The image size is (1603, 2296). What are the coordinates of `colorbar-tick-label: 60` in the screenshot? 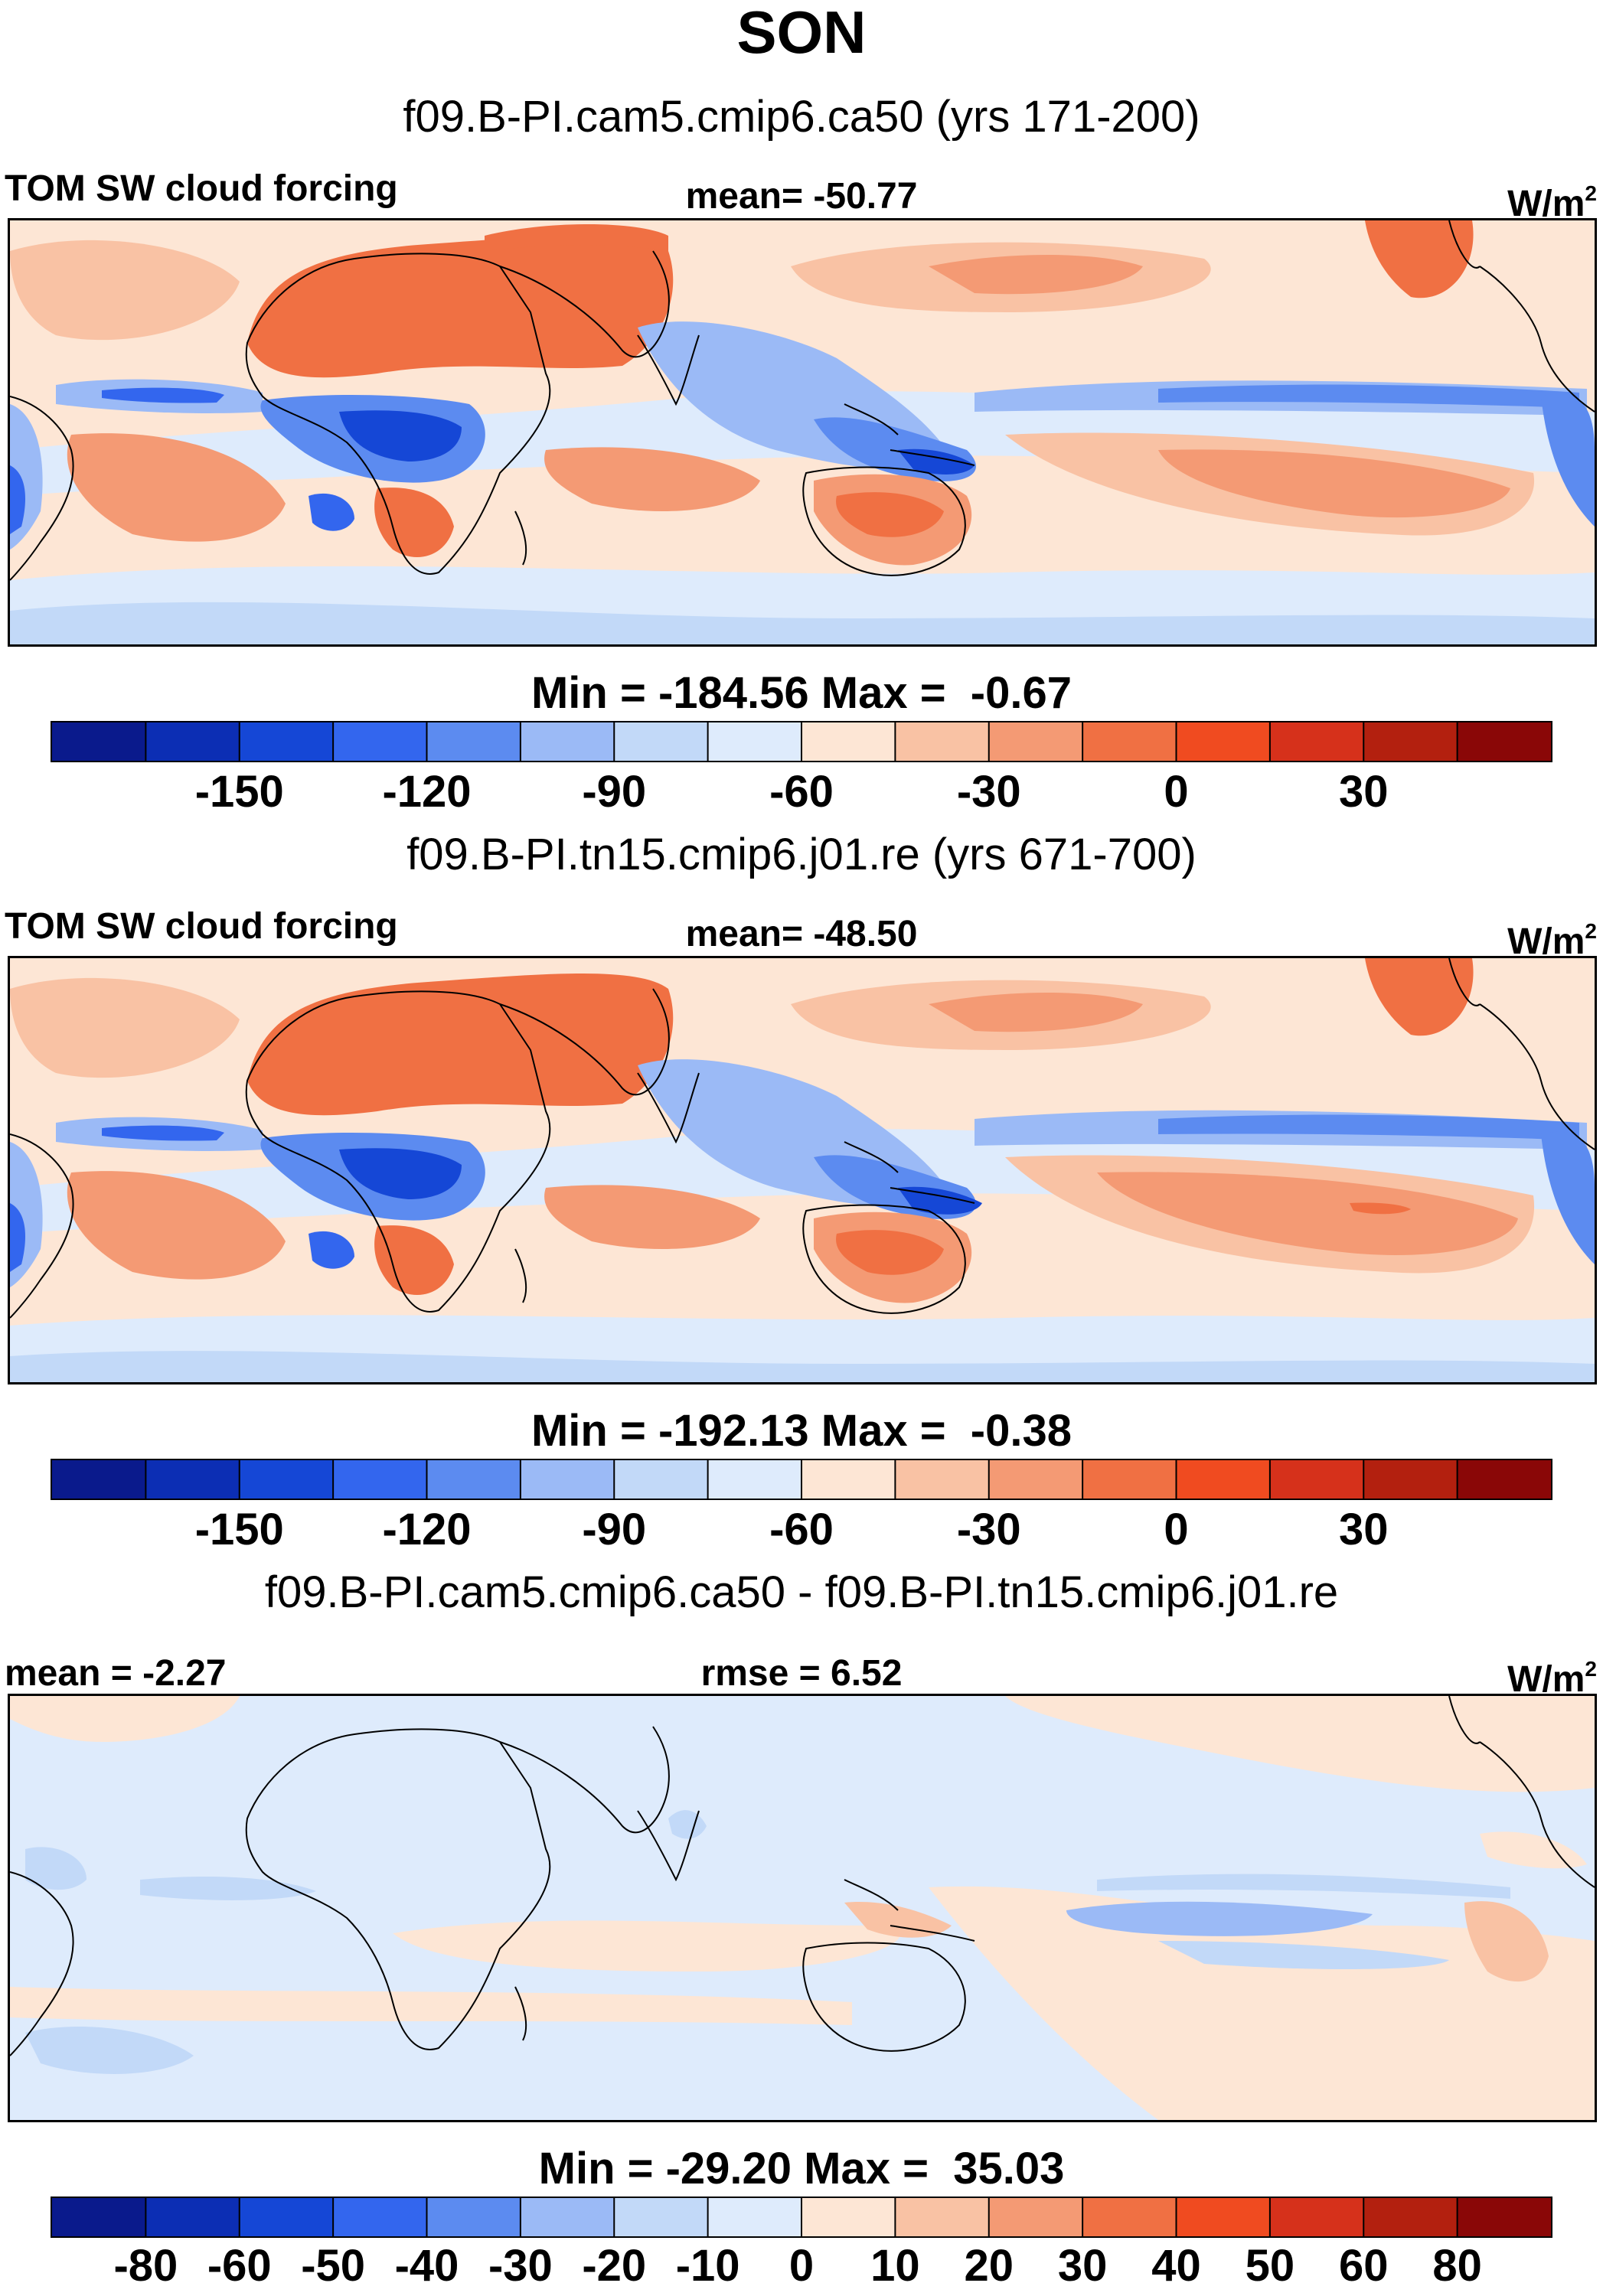 It's located at (1363, 2266).